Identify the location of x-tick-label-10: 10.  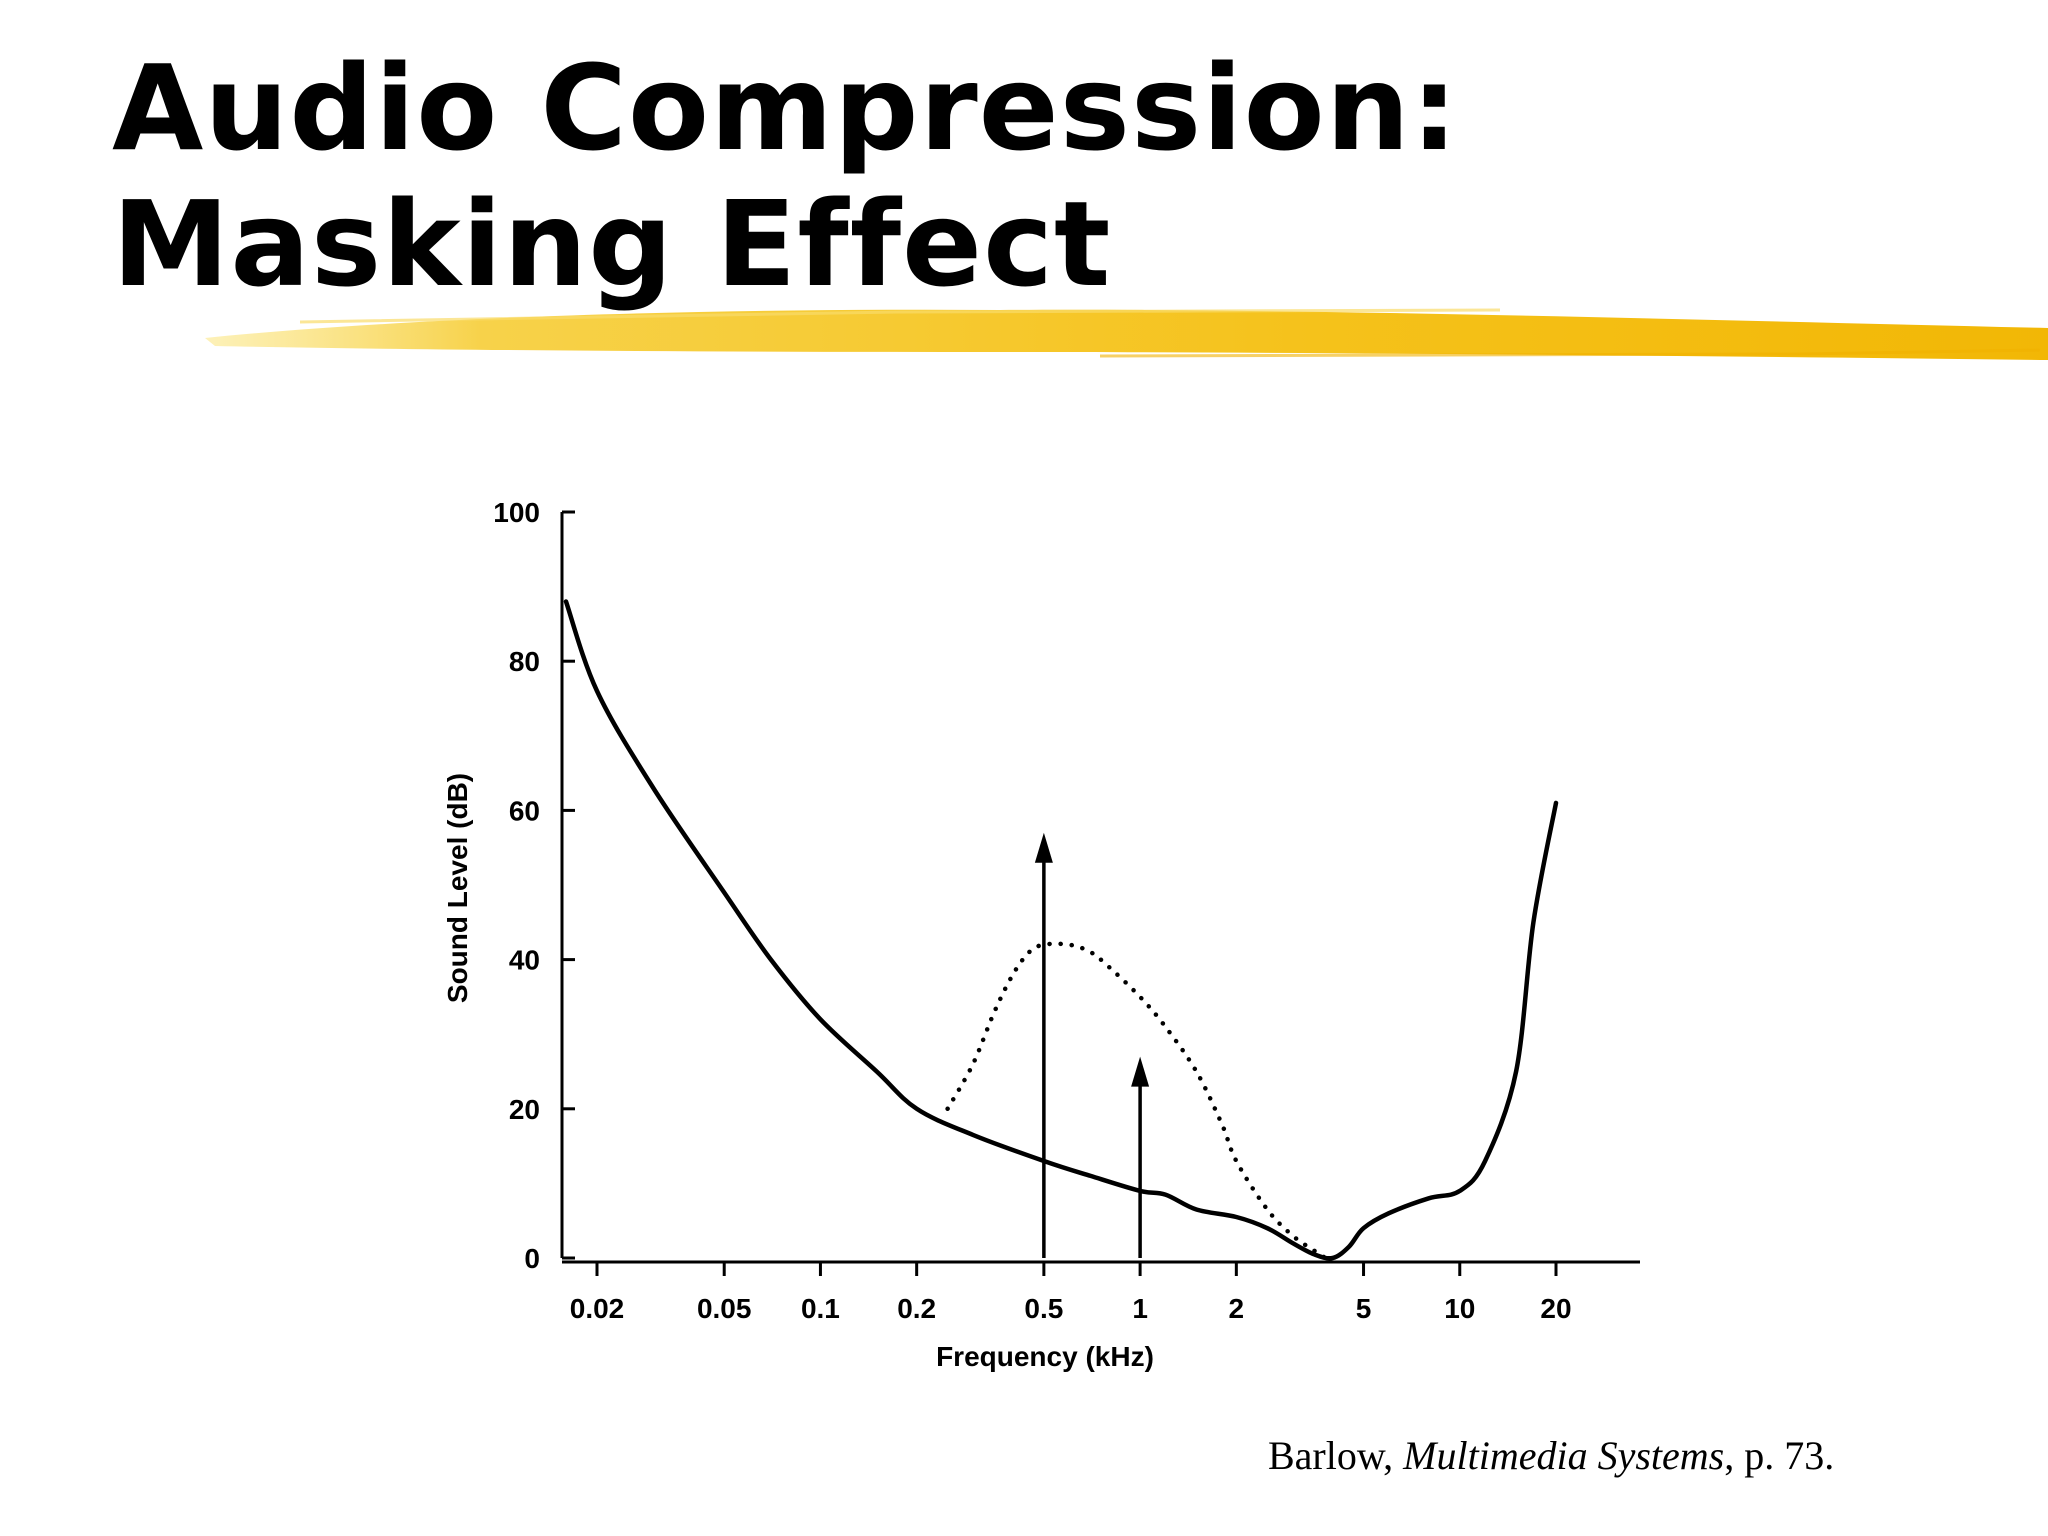
(1459, 1308).